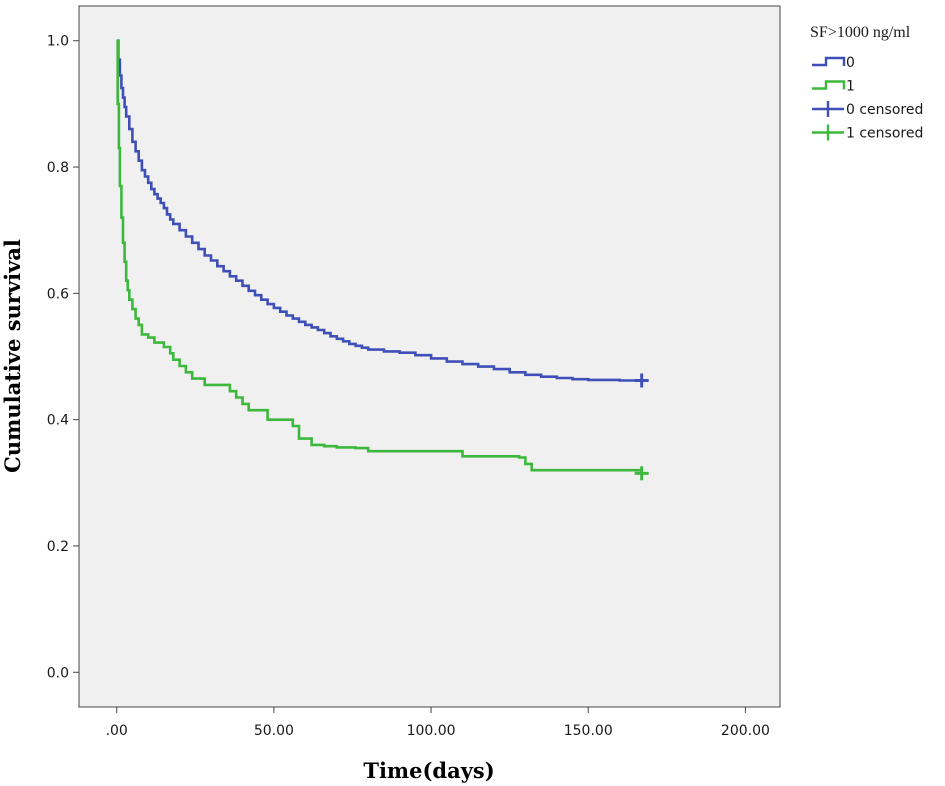  Describe the element at coordinates (588, 731) in the screenshot. I see `x-tick-label: 150.00` at that location.